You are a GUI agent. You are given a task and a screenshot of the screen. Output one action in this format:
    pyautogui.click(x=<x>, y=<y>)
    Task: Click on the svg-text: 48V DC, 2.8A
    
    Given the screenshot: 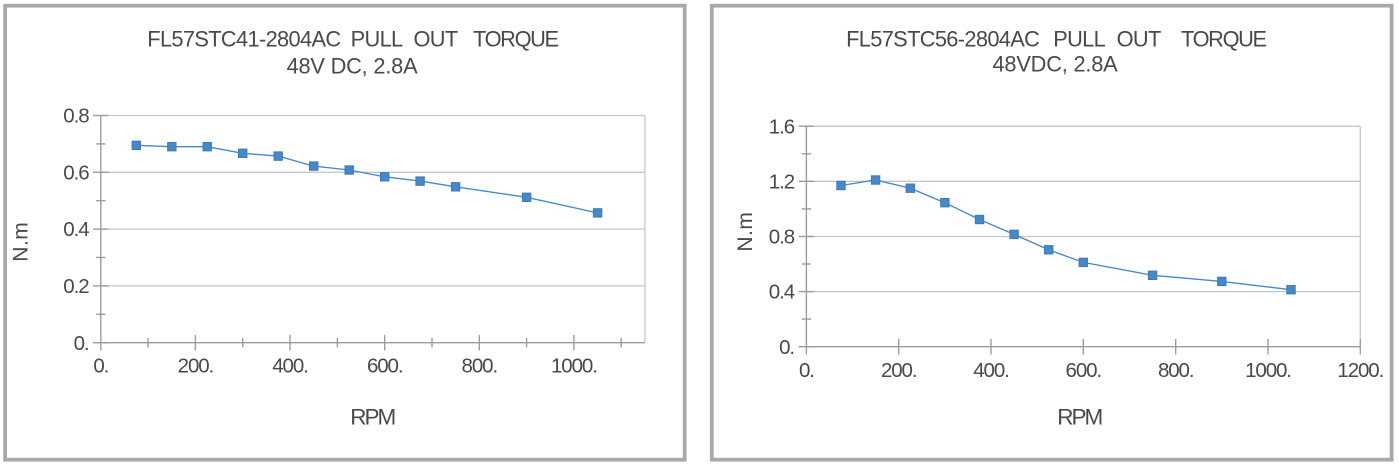 What is the action you would take?
    pyautogui.click(x=353, y=65)
    